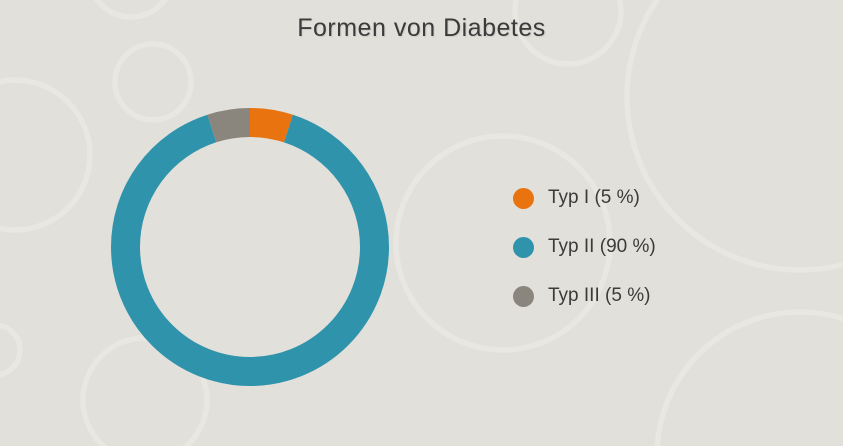 The image size is (843, 446). I want to click on legend-item: Typ III (5 %), so click(584, 296).